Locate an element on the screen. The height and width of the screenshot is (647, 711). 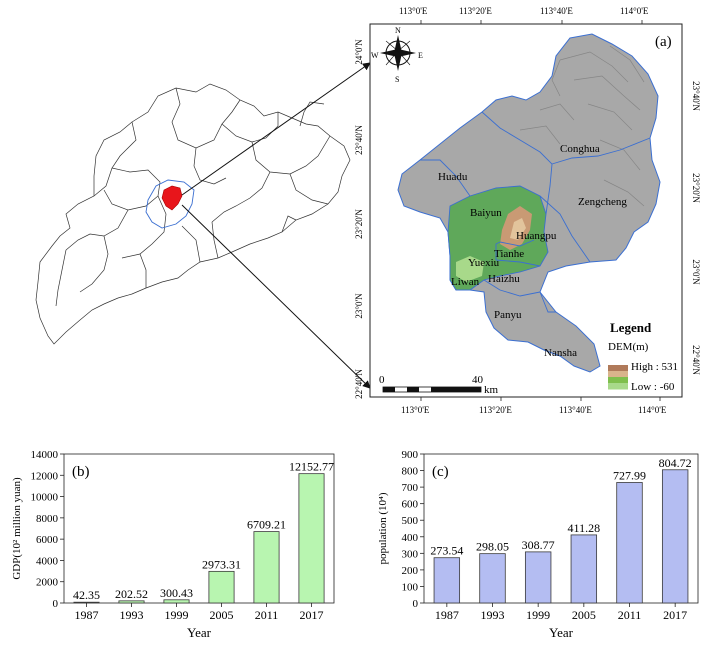
scalebar-max: 40 is located at coordinates (478, 380).